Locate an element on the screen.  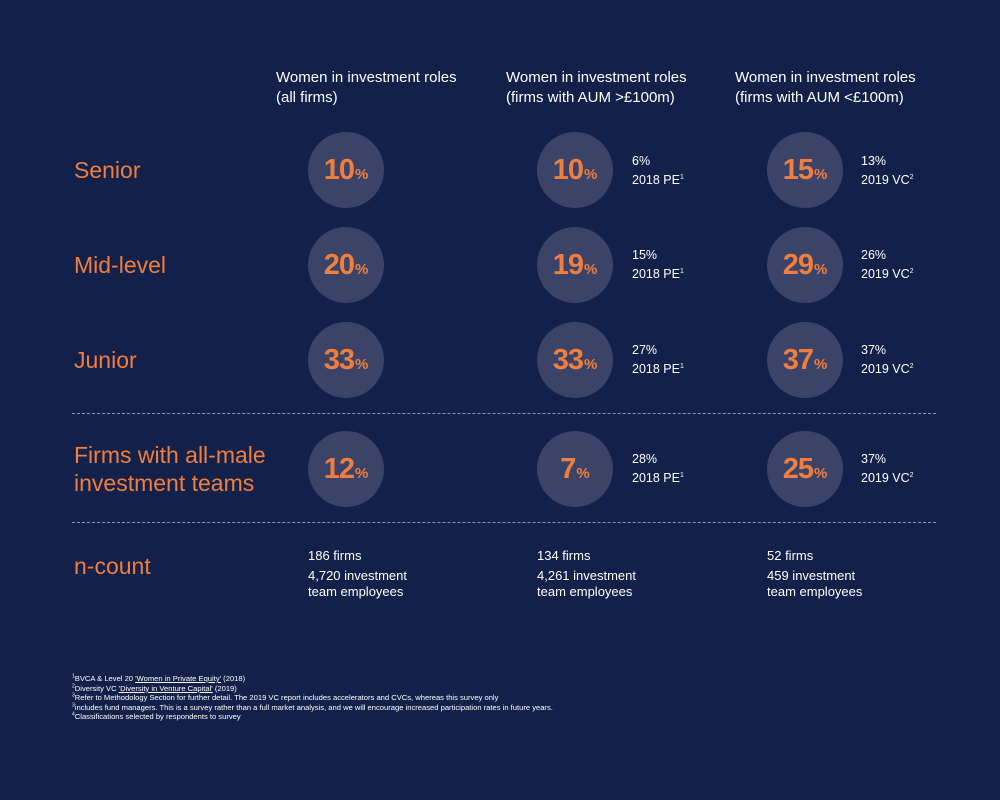
footnote-mark: 1 is located at coordinates (73, 676).